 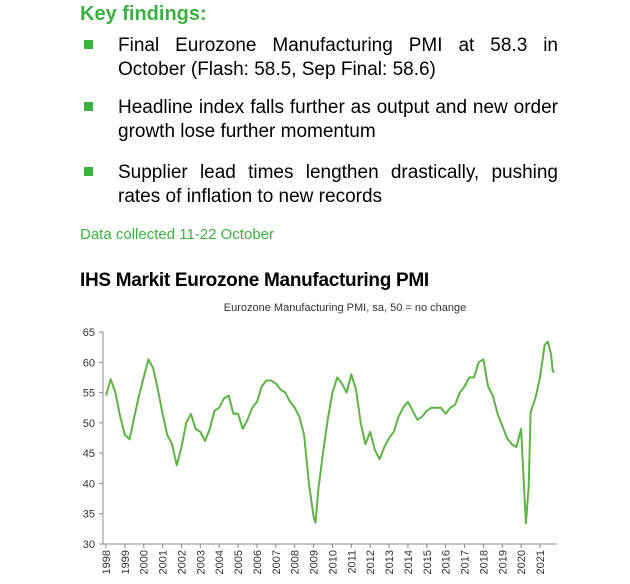 What do you see at coordinates (89, 363) in the screenshot?
I see `y-tick-label: 60` at bounding box center [89, 363].